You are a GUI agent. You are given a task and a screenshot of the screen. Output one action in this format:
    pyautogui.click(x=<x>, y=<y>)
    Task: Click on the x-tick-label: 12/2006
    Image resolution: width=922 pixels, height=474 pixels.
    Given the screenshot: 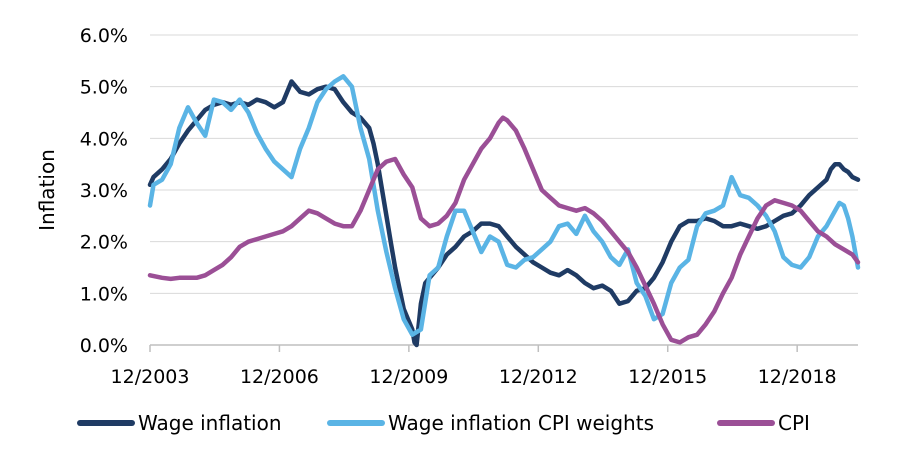 What is the action you would take?
    pyautogui.click(x=279, y=377)
    